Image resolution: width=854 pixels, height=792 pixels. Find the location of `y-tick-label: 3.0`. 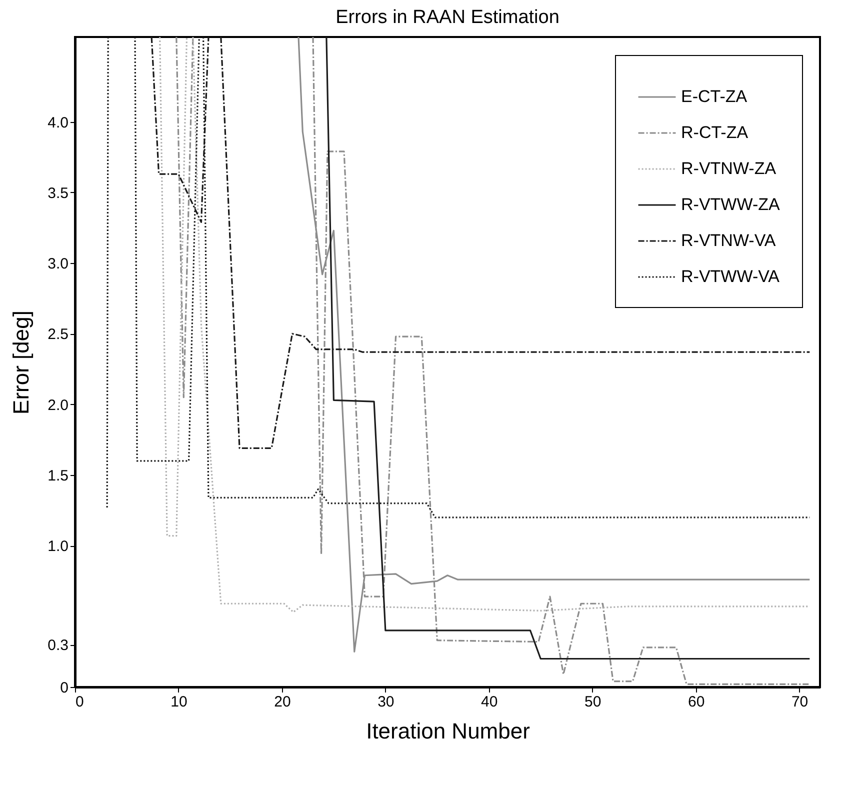

y-tick-label: 3.0 is located at coordinates (58, 264).